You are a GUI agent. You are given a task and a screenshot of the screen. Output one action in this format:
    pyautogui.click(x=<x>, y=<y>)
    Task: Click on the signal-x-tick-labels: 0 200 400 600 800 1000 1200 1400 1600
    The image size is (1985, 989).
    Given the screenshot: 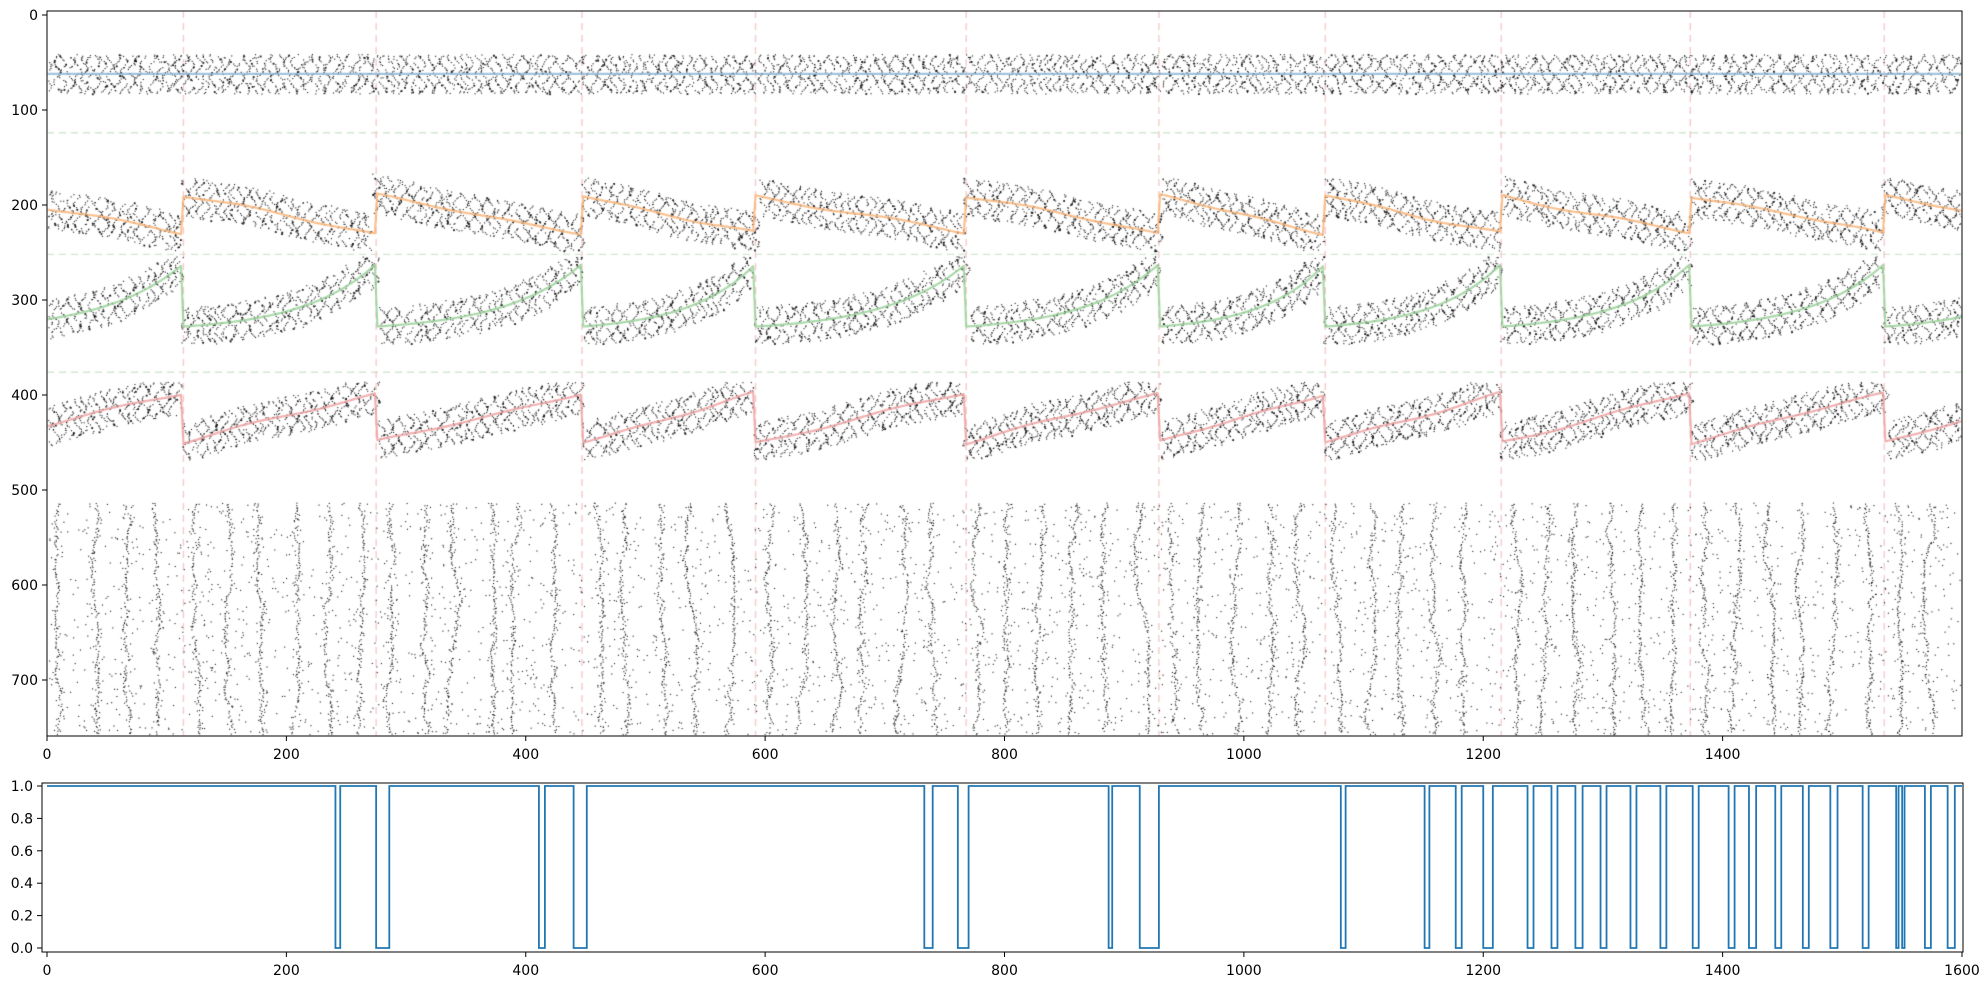 What is the action you would take?
    pyautogui.click(x=1011, y=965)
    